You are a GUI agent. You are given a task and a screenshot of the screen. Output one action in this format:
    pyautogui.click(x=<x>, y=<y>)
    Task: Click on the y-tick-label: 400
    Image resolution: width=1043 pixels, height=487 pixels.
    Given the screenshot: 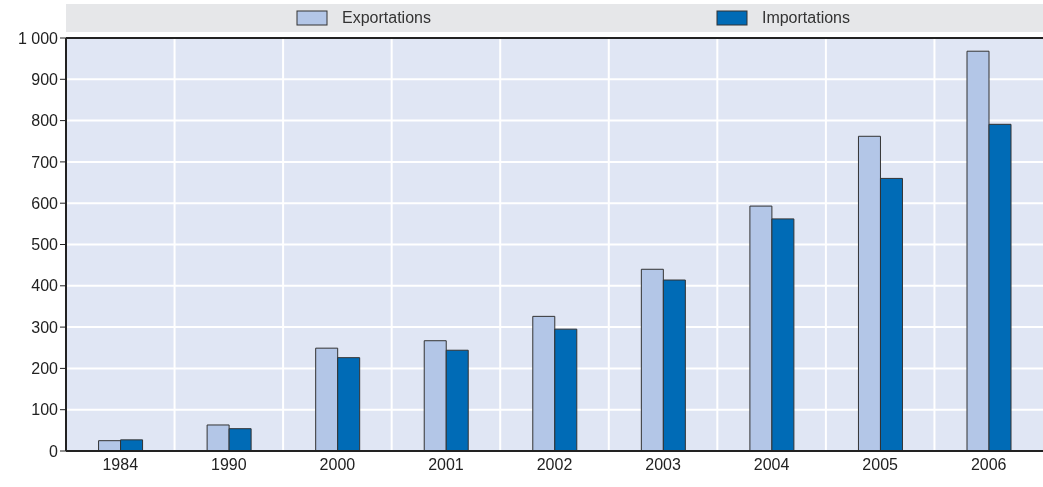 What is the action you would take?
    pyautogui.click(x=45, y=286)
    